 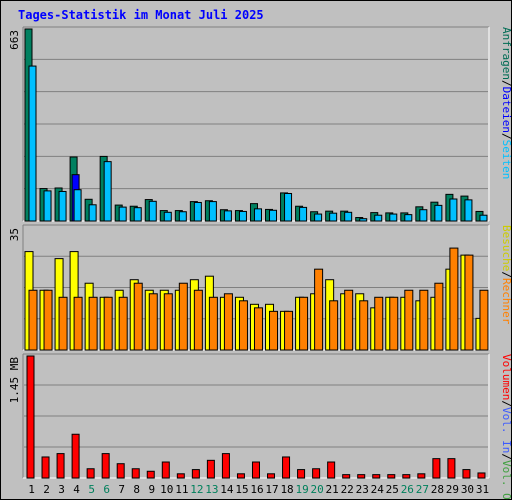 What do you see at coordinates (392, 489) in the screenshot?
I see `x-tick-label: 25` at bounding box center [392, 489].